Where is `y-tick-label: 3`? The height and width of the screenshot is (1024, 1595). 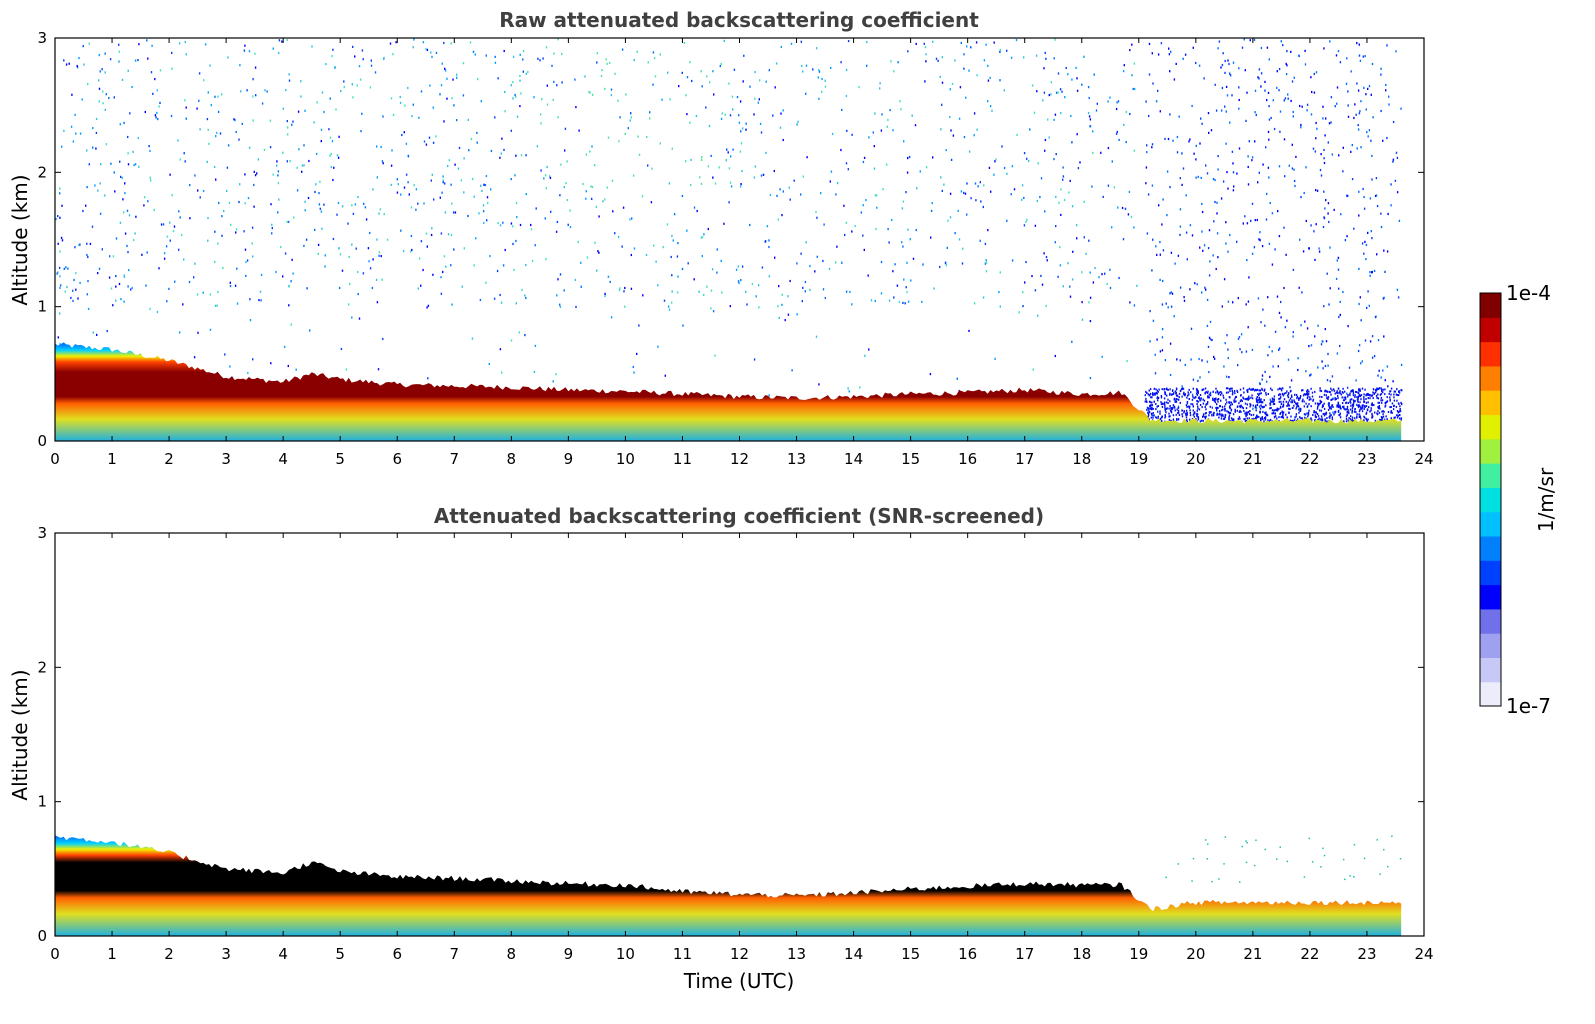
y-tick-label: 3 is located at coordinates (42, 533).